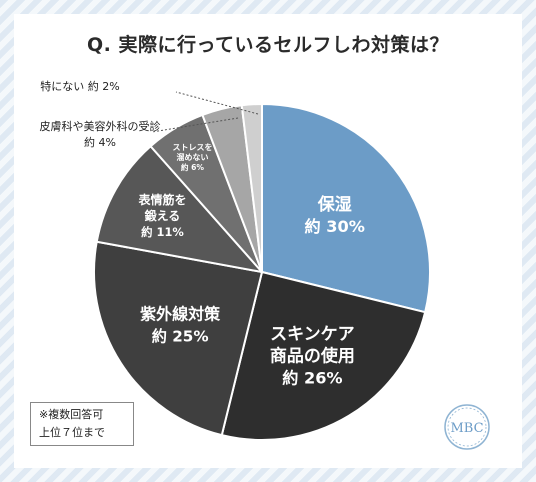 The width and height of the screenshot is (536, 482). I want to click on slice-label-line: 約 6%, so click(193, 167).